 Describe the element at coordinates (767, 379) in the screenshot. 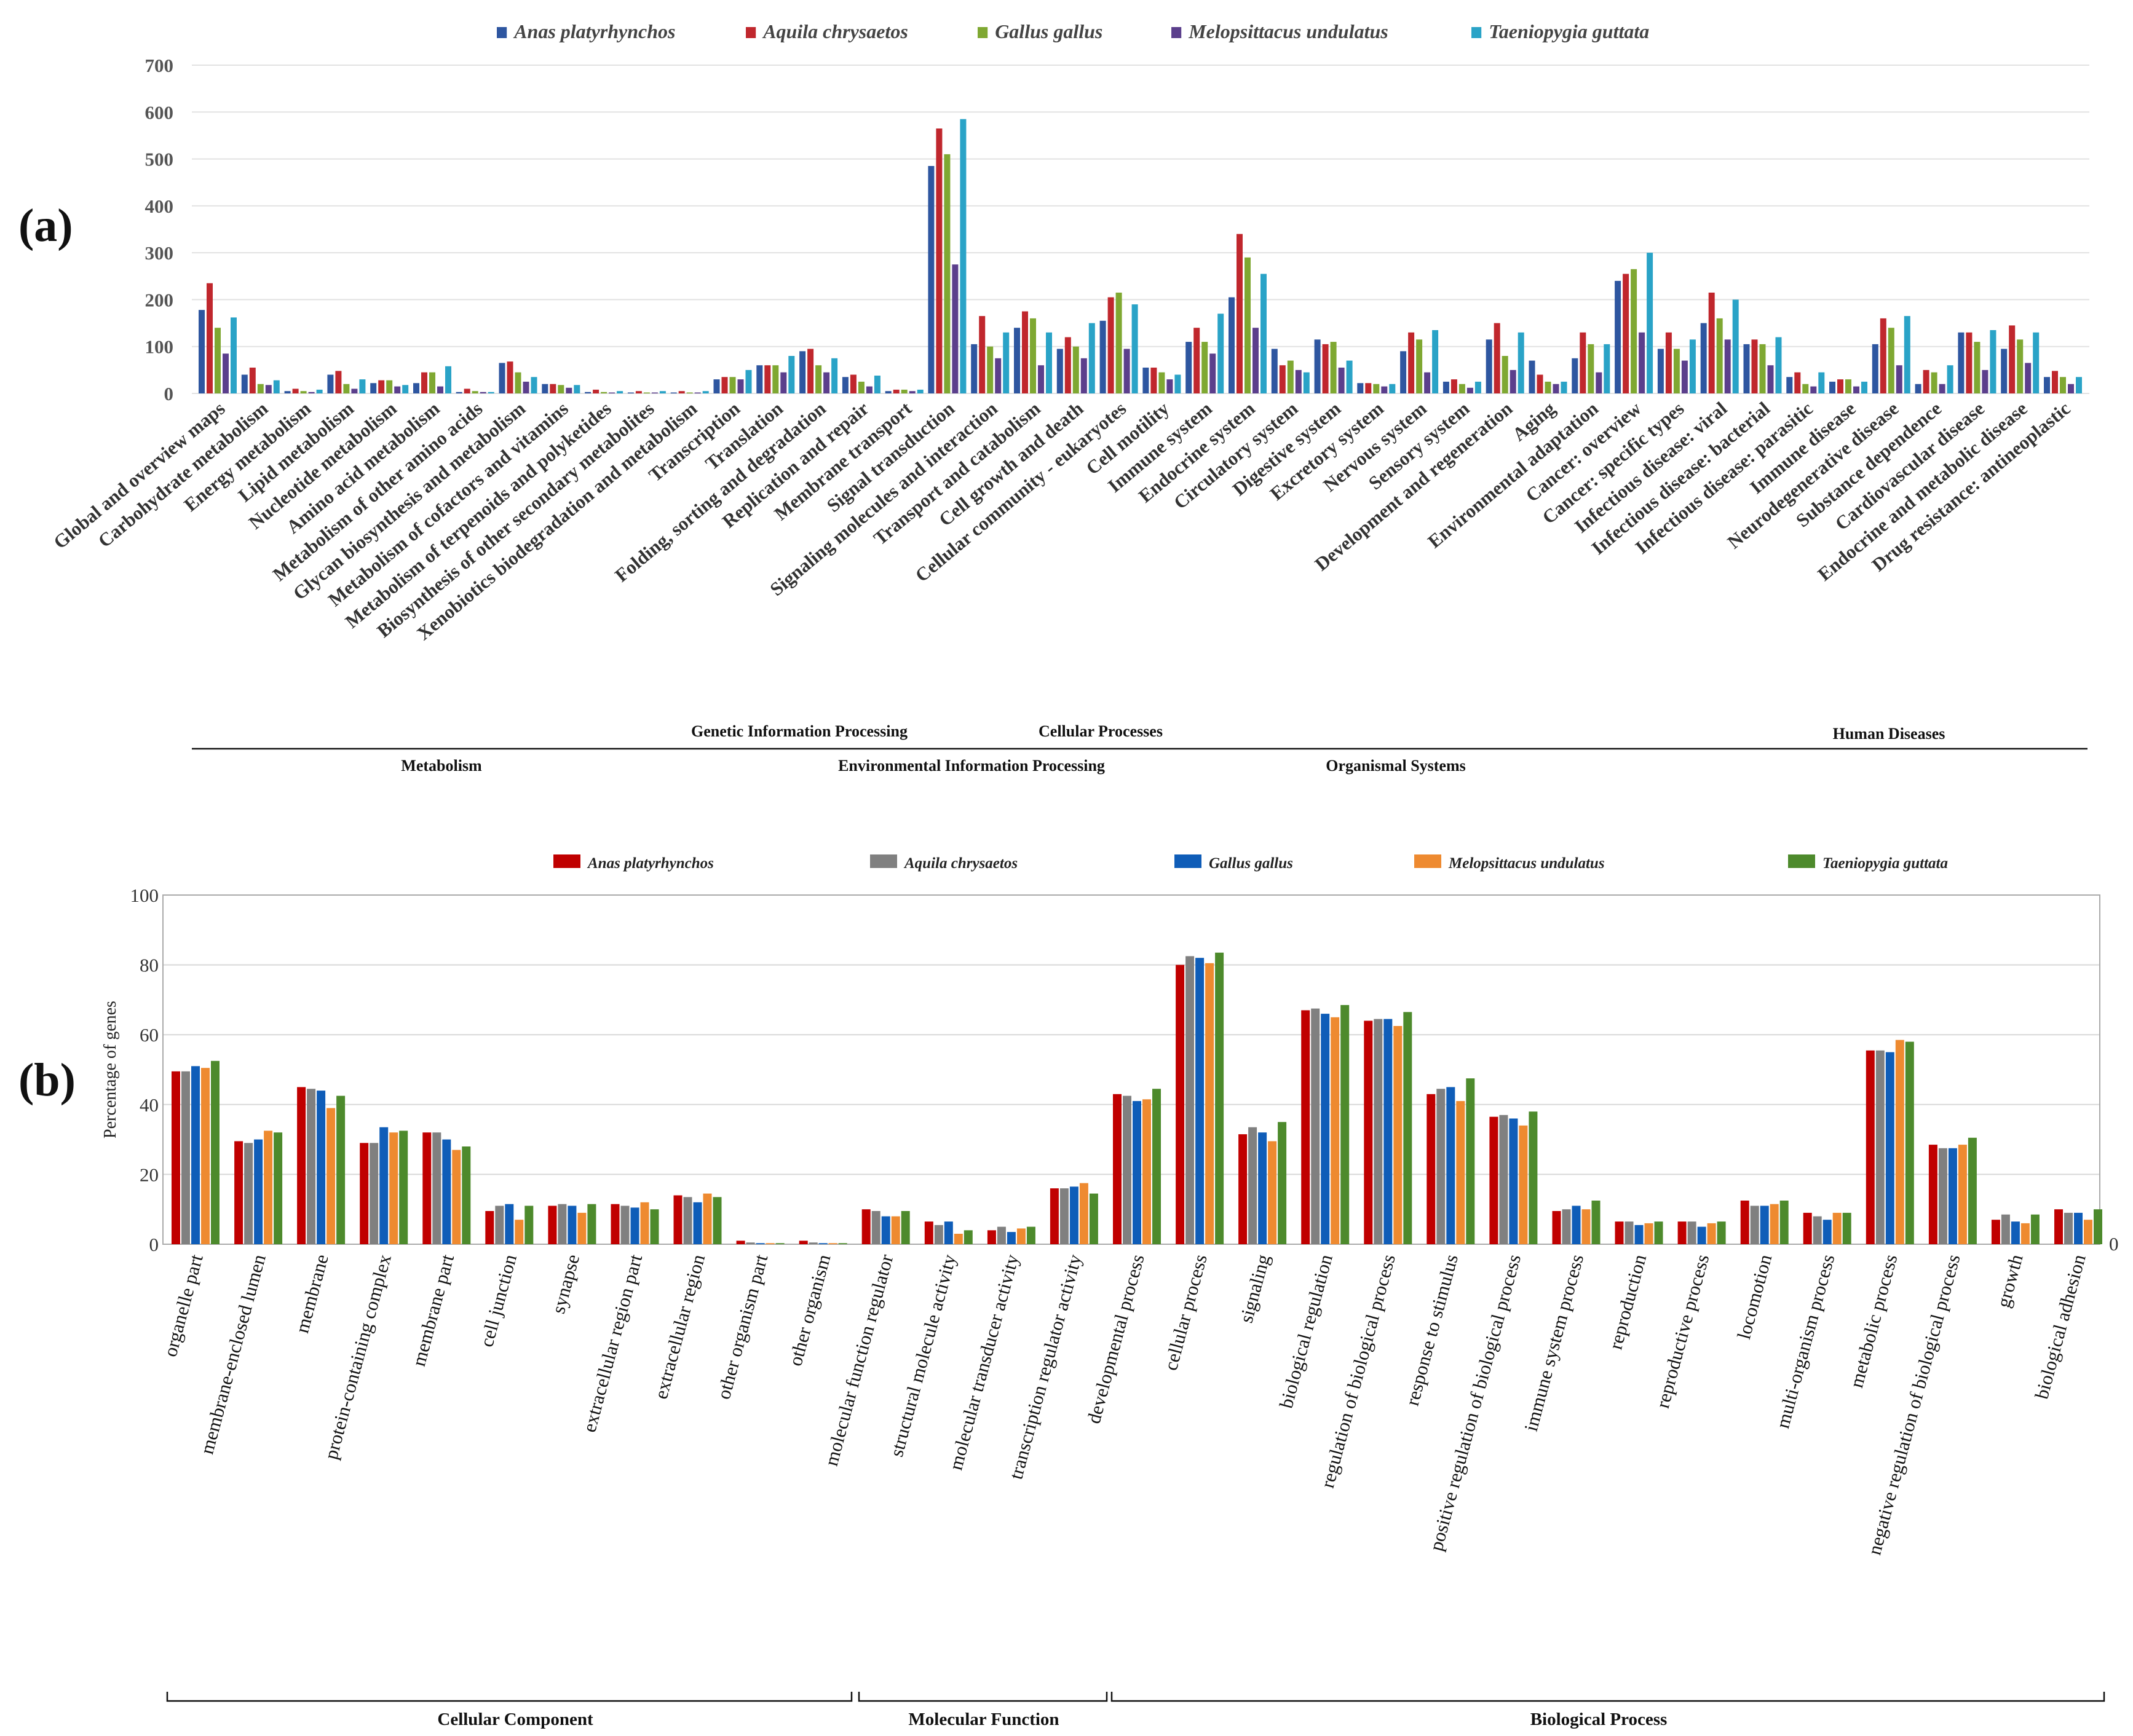

I see `bar-translation-aquila-chrysaetos` at that location.